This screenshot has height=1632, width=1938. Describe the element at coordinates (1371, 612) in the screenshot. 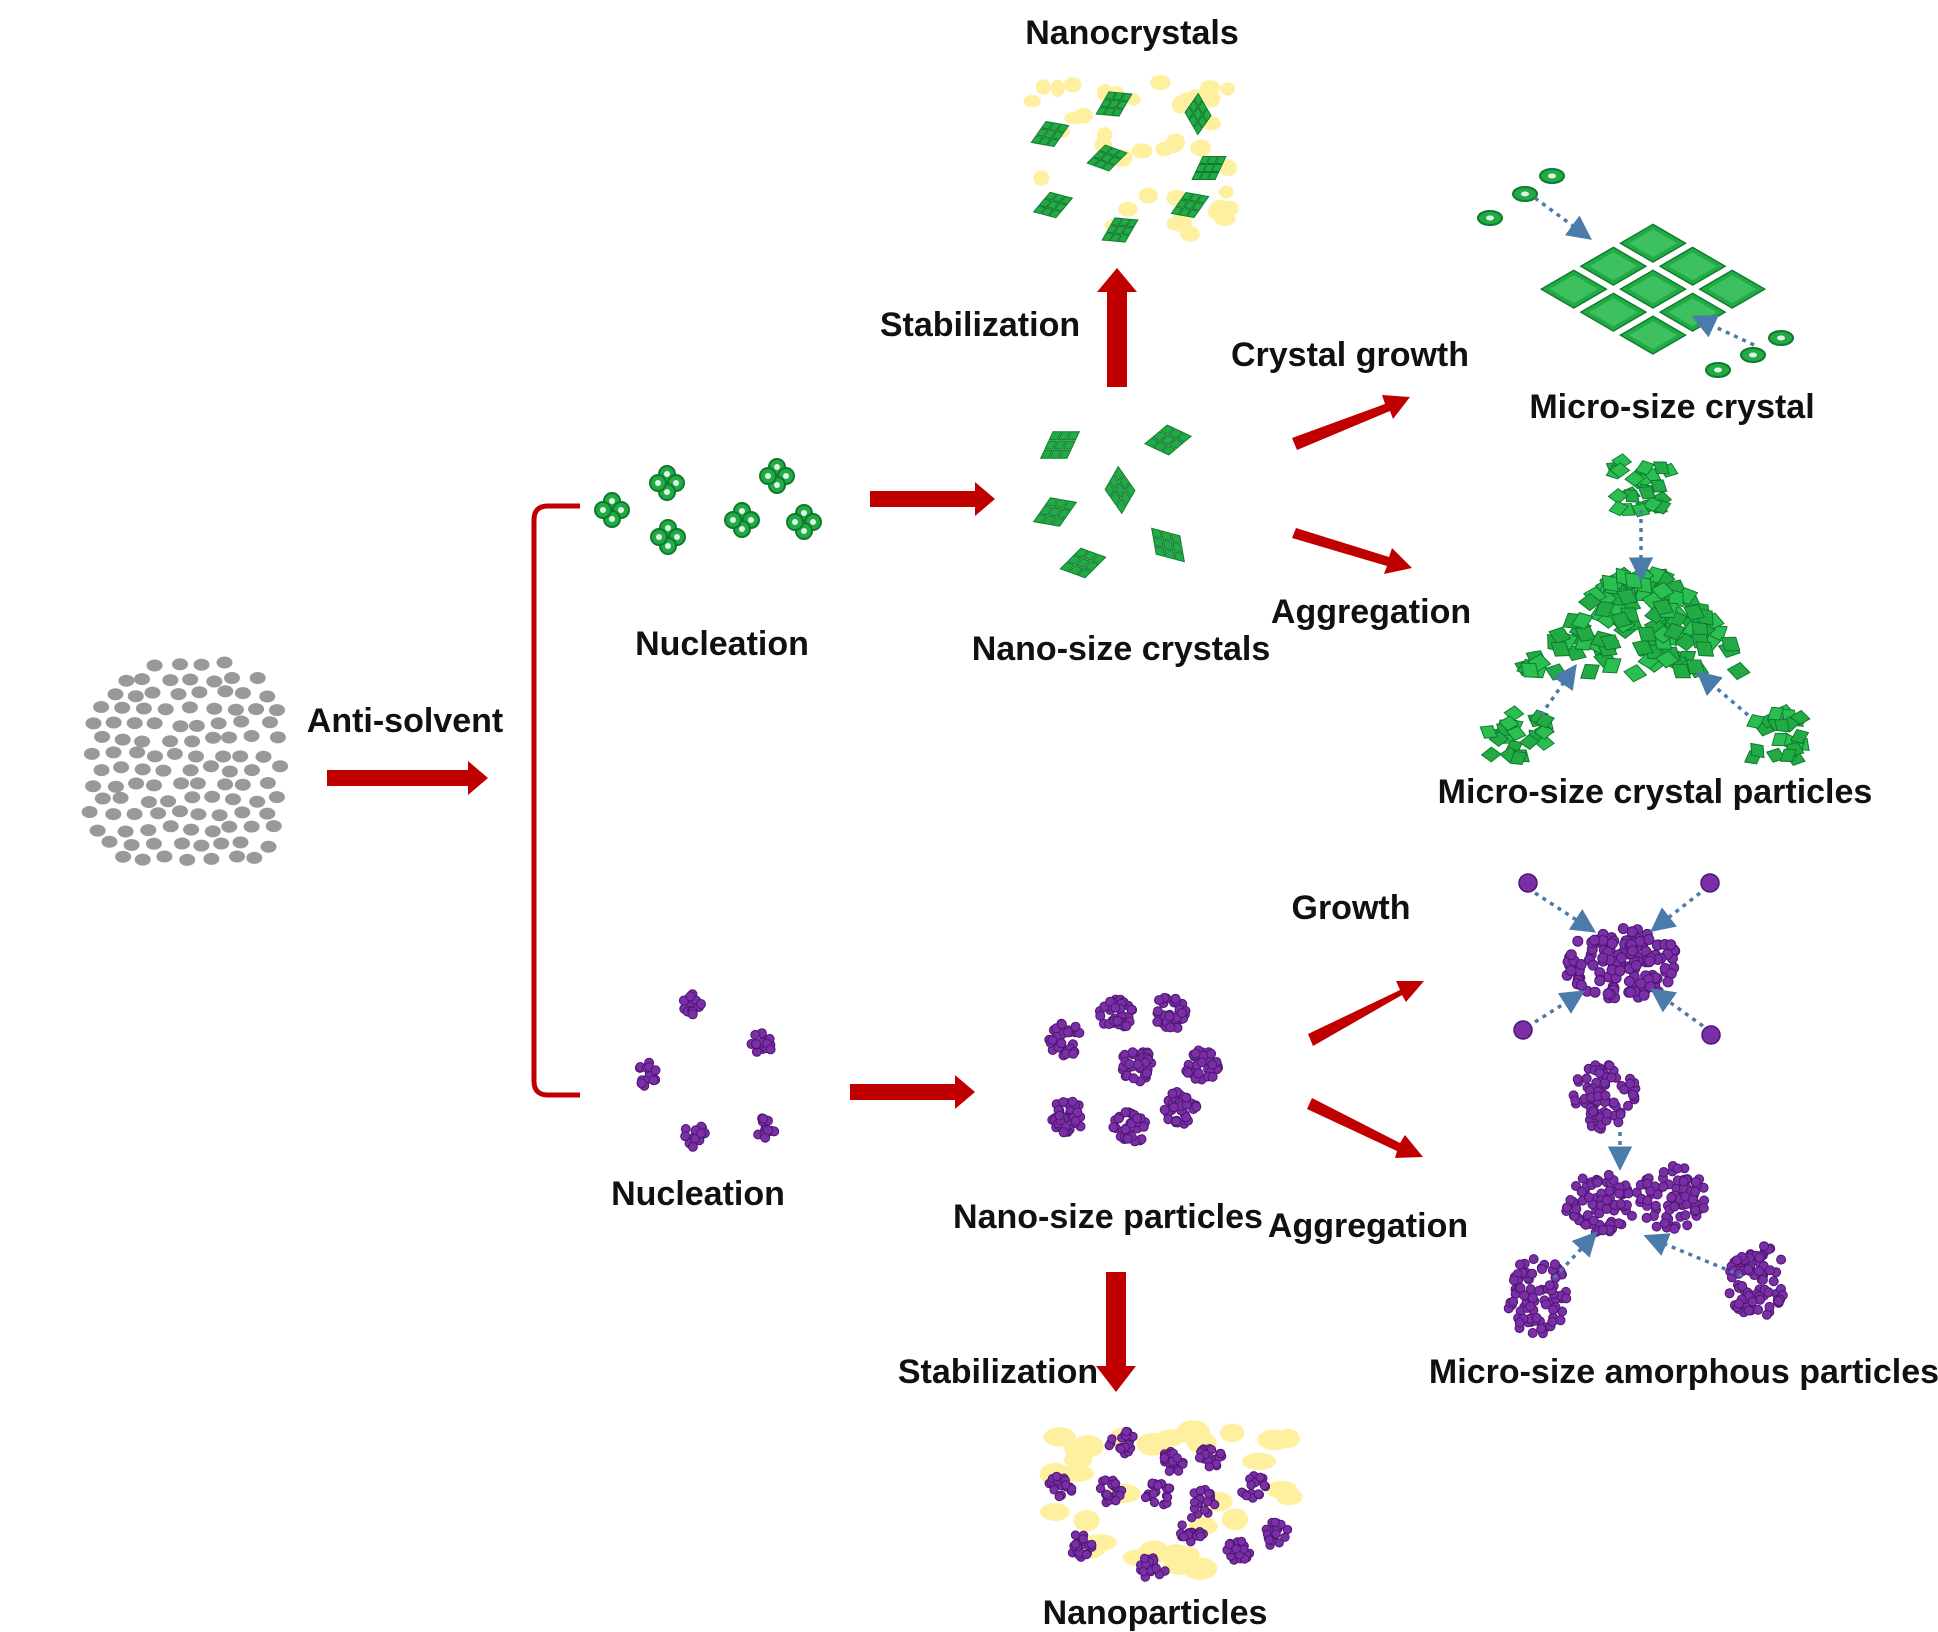

I see `label-aggregation-top: Aggregation` at that location.